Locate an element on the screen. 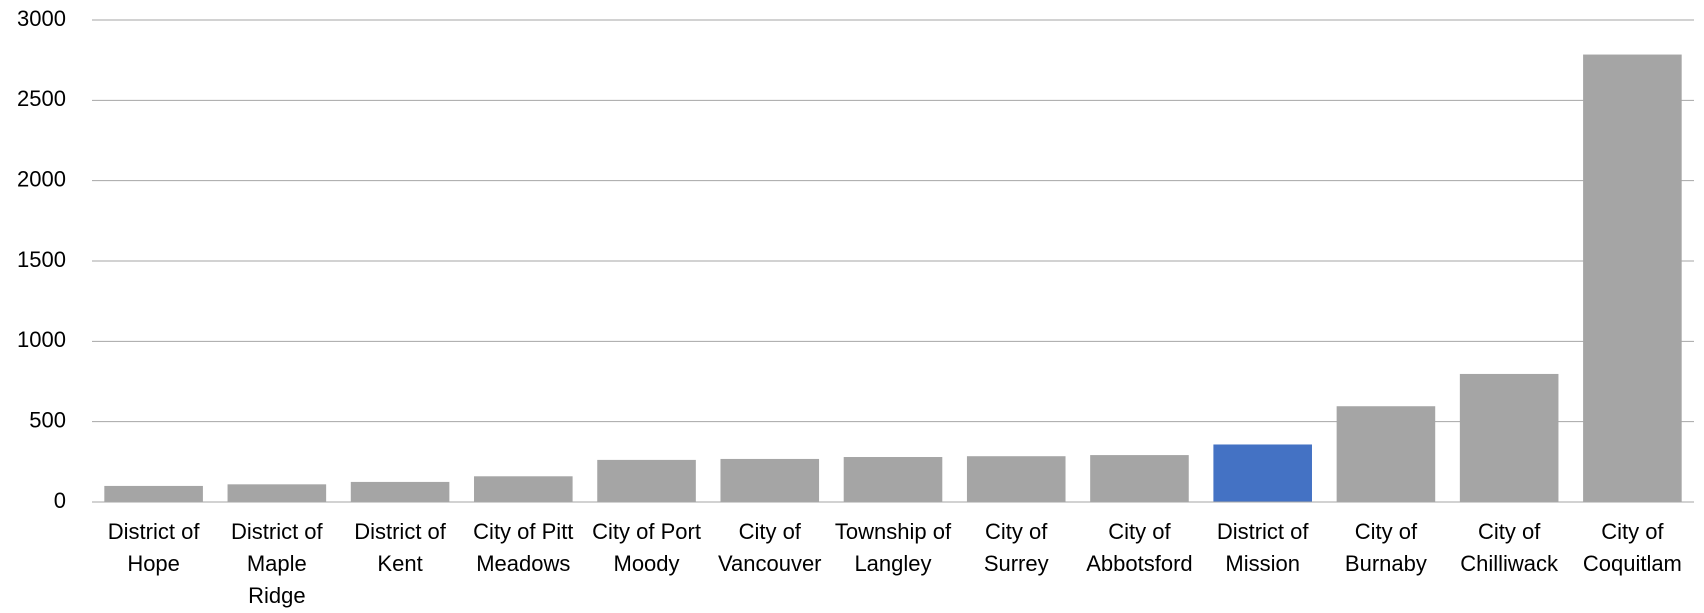 This screenshot has height=613, width=1704. x-tick-label: District of Hope is located at coordinates (153, 547).